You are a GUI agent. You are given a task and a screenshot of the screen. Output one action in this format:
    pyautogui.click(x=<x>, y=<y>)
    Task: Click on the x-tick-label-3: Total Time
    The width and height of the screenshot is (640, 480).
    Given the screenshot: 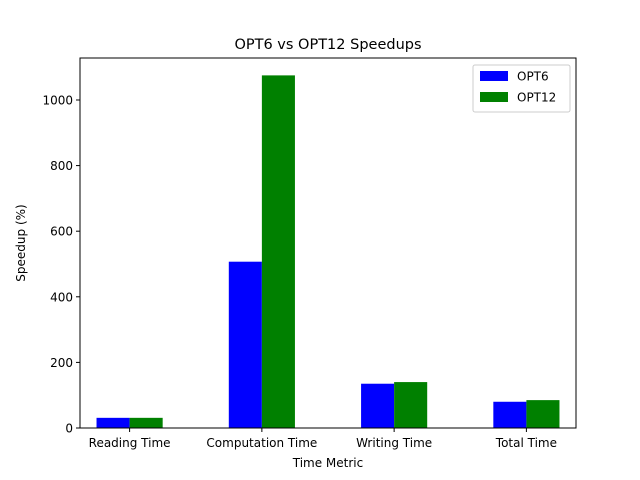 What is the action you would take?
    pyautogui.click(x=526, y=443)
    